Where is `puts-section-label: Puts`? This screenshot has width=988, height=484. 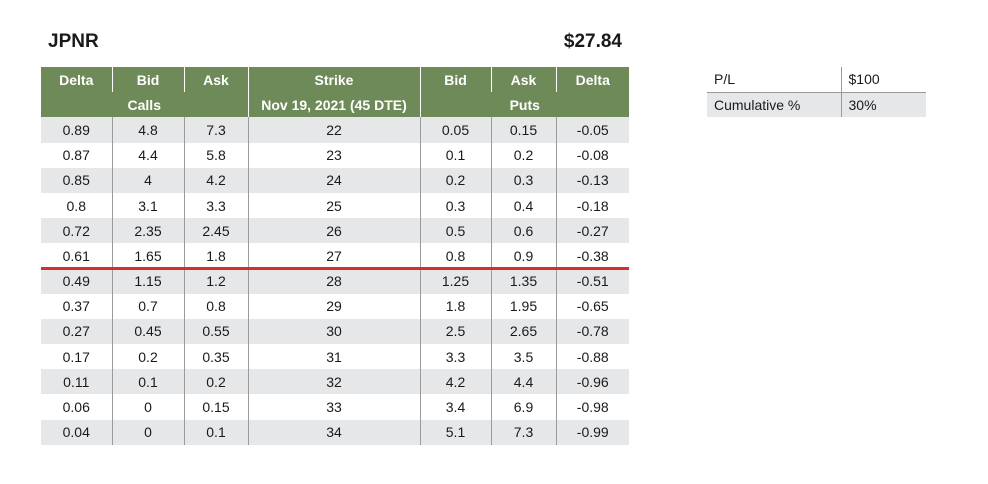 puts-section-label: Puts is located at coordinates (524, 105).